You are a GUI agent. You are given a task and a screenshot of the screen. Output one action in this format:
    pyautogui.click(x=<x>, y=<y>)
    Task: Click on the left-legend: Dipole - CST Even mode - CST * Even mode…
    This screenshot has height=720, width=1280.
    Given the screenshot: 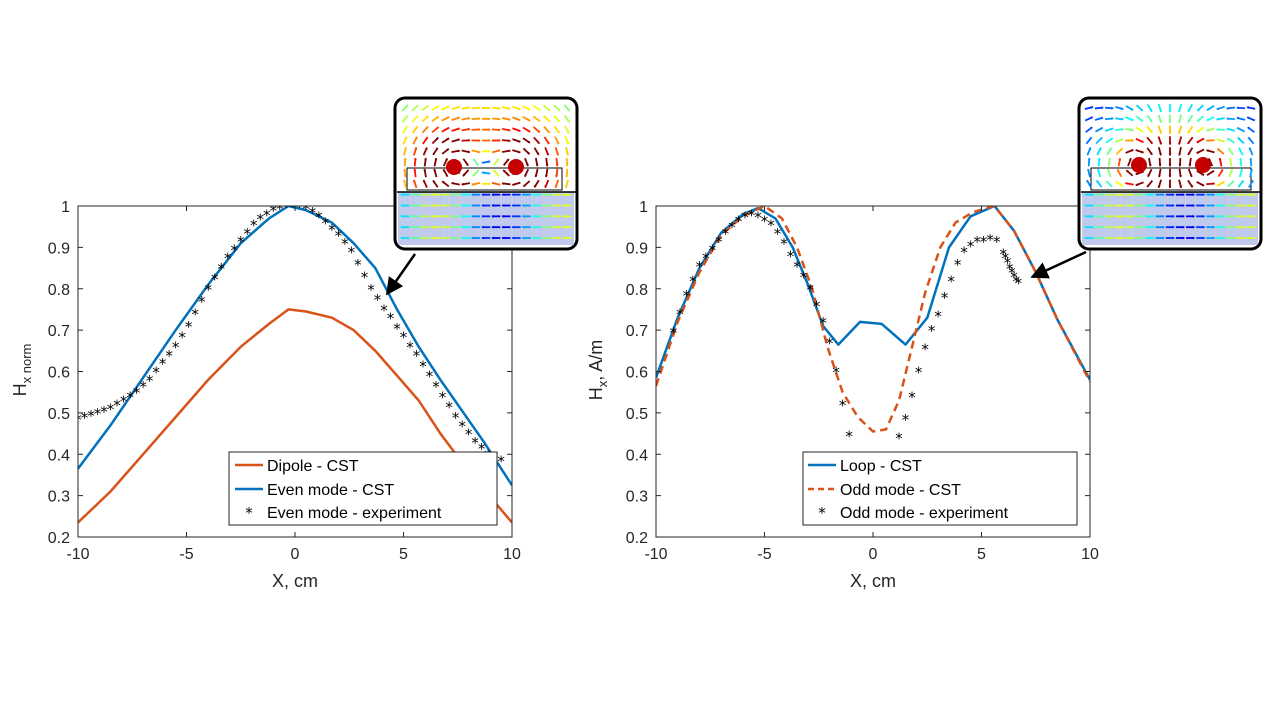 What is the action you would take?
    pyautogui.click(x=363, y=488)
    